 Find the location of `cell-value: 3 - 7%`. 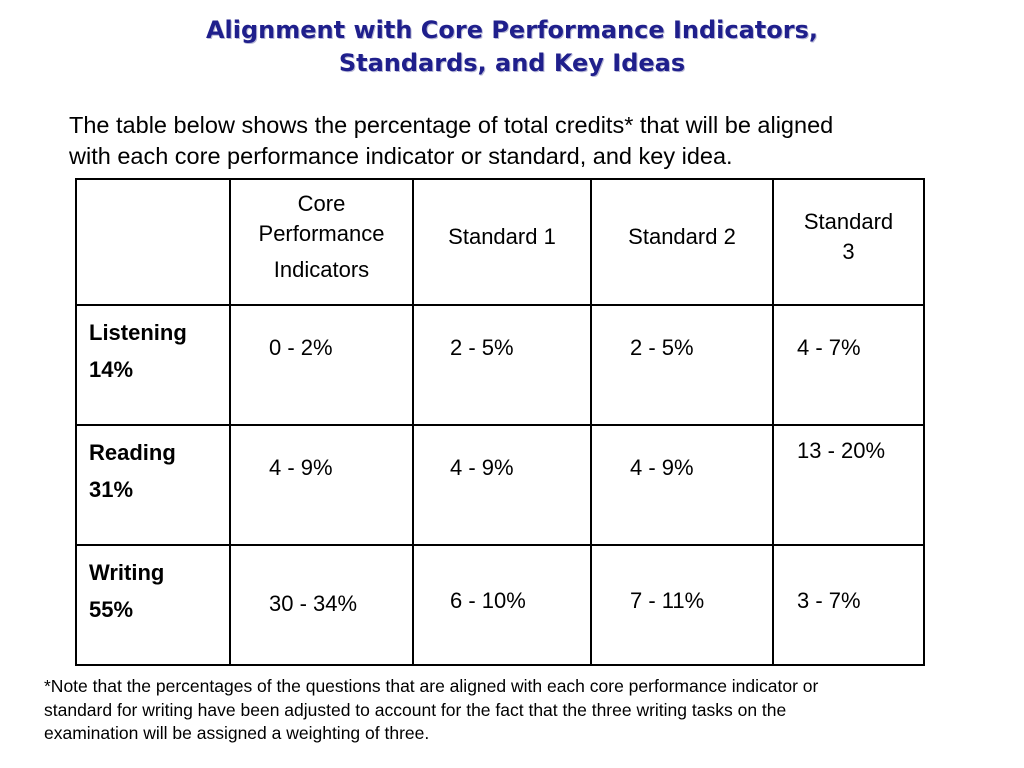

cell-value: 3 - 7% is located at coordinates (829, 601).